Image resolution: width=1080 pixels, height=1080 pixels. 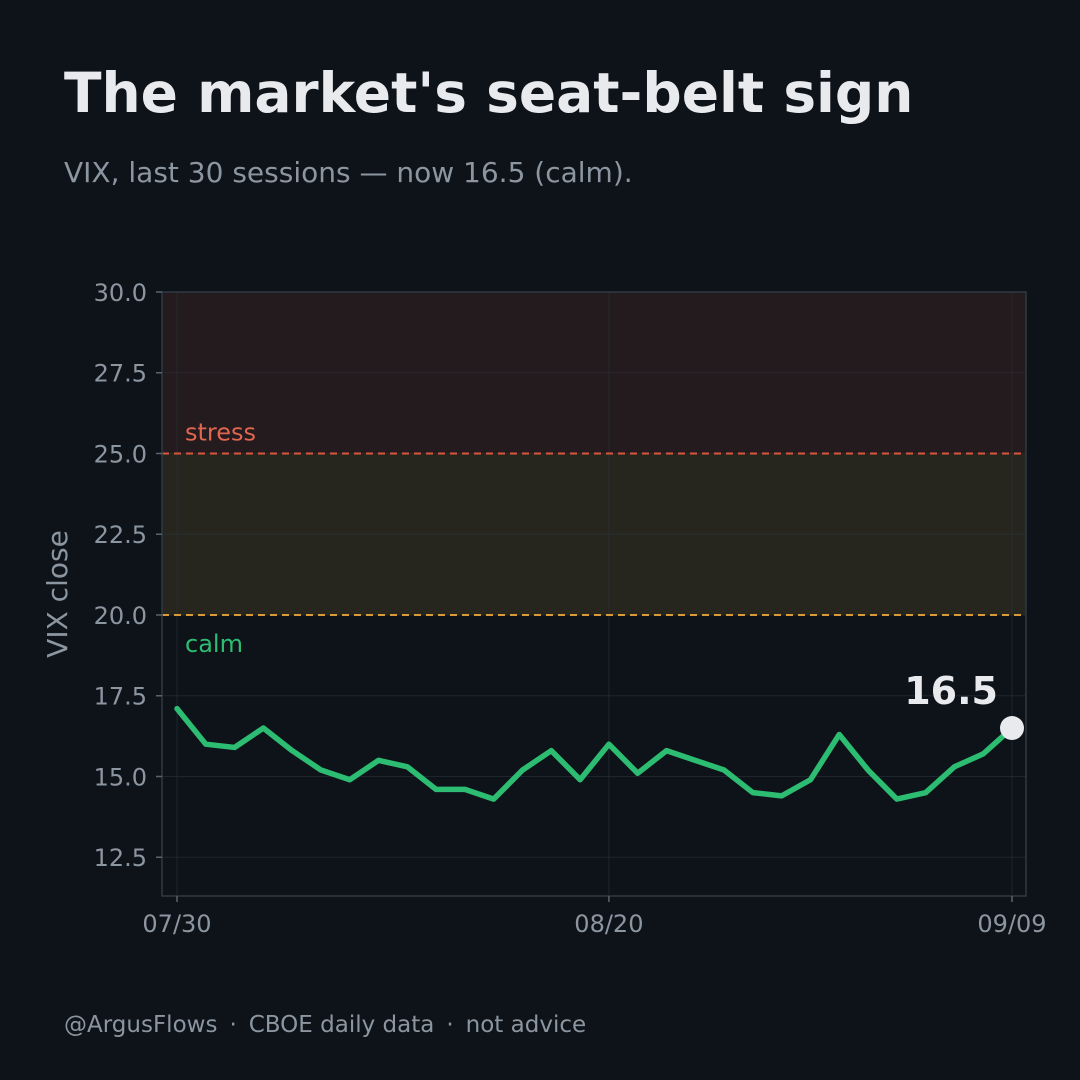 What do you see at coordinates (141, 1025) in the screenshot?
I see `footer-handle: @ArgusFlows` at bounding box center [141, 1025].